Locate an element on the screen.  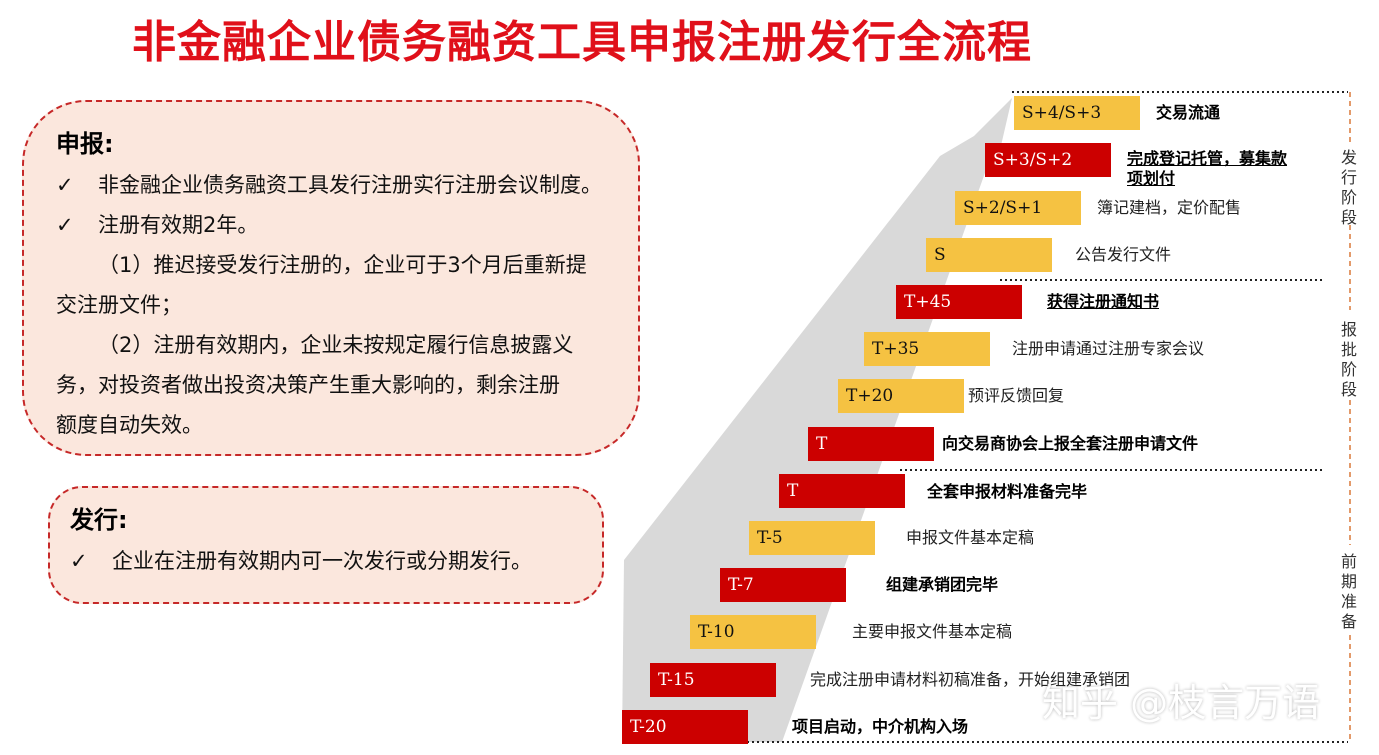
issue-heading: 发行: is located at coordinates (99, 520).